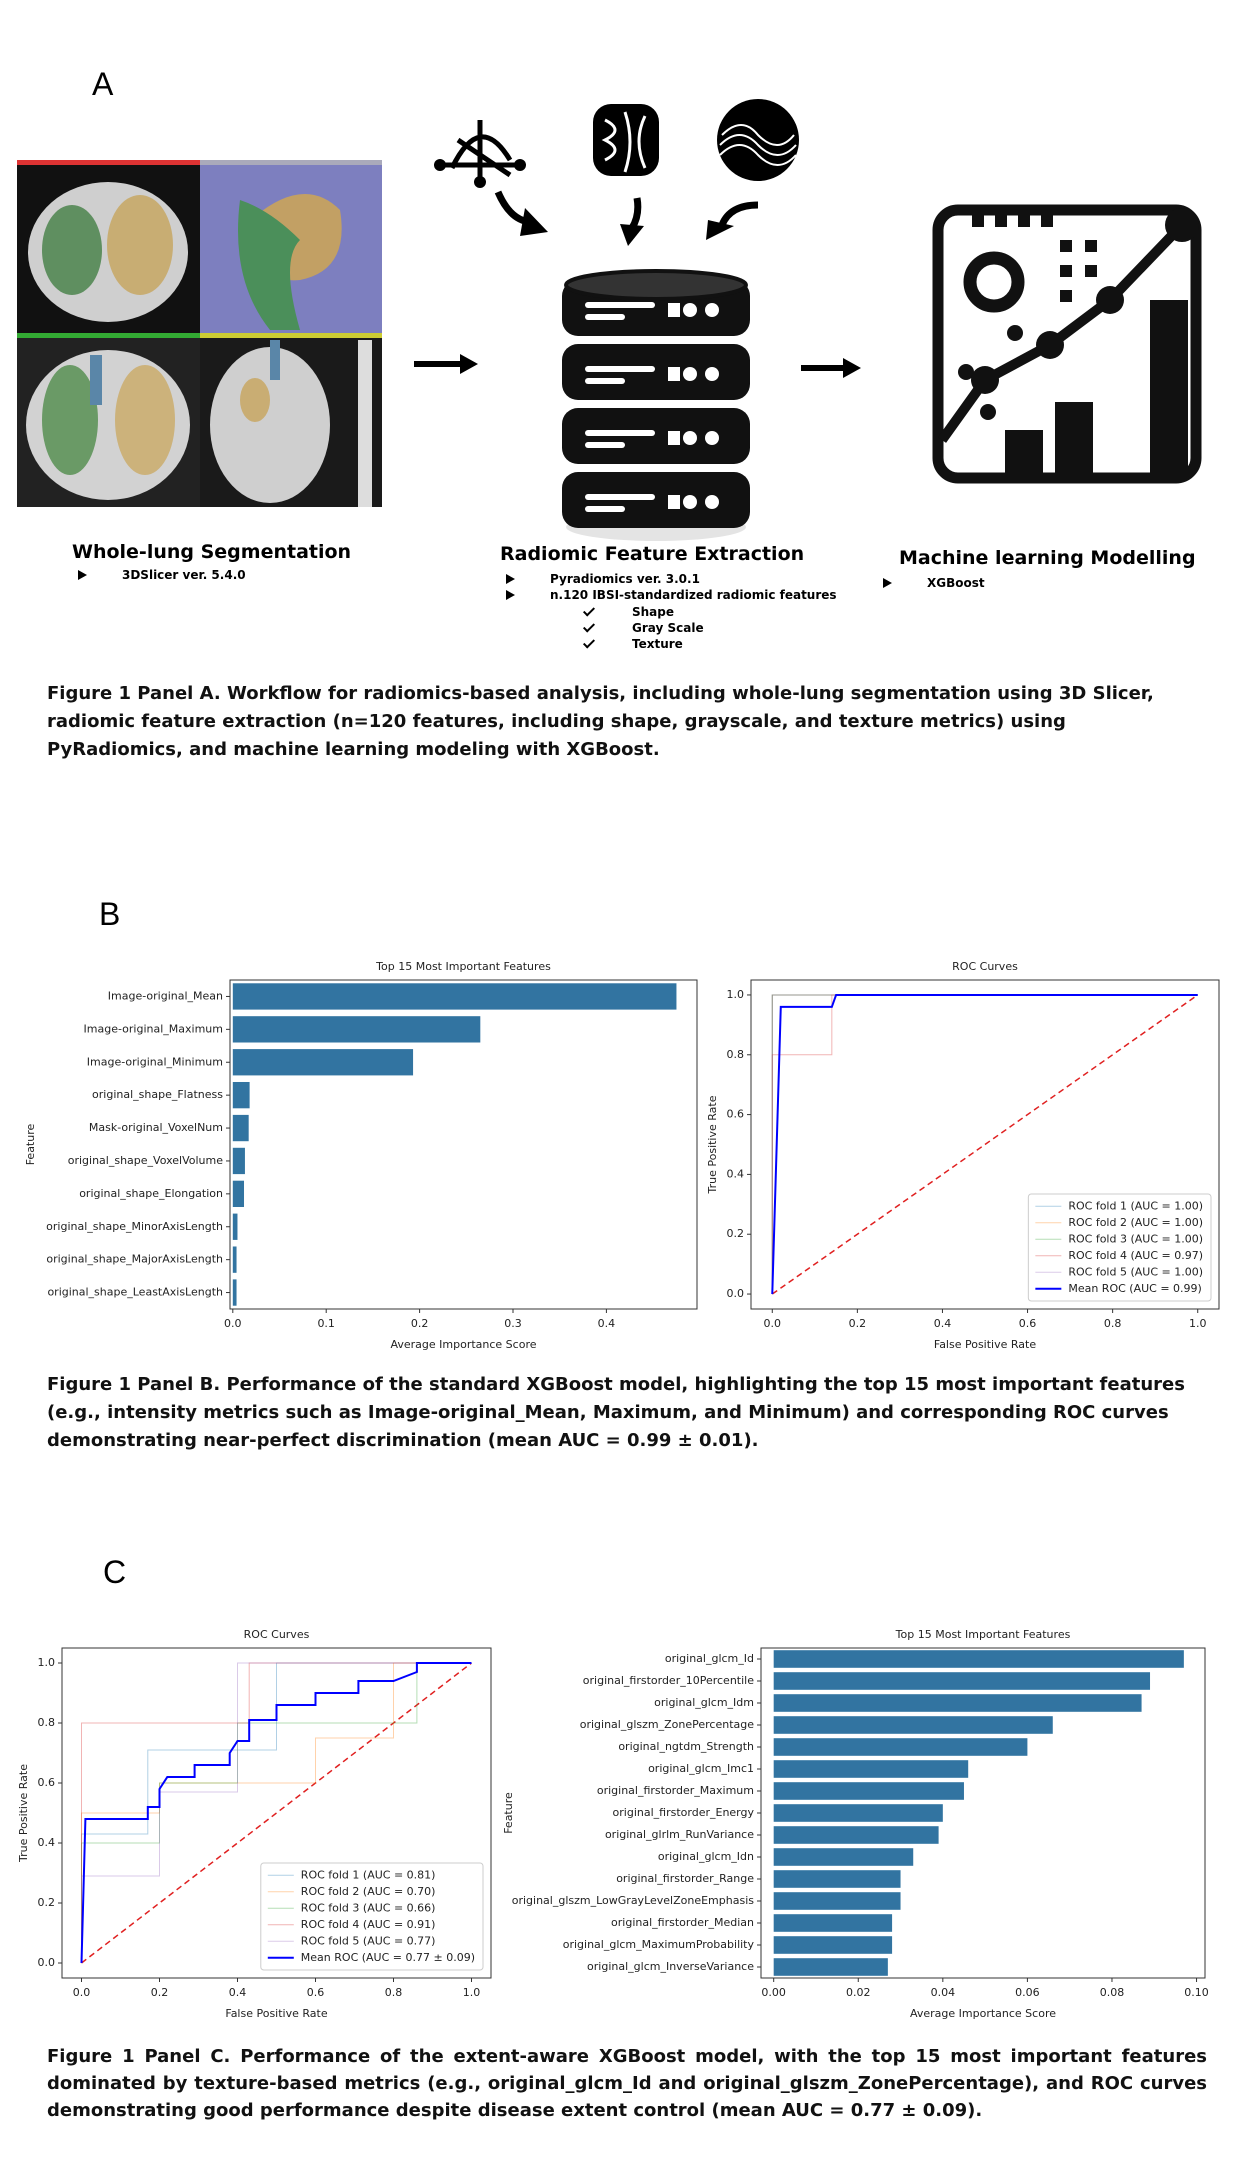 This screenshot has width=1234, height=2182. What do you see at coordinates (368, 1924) in the screenshot?
I see `legend-label: ROC fold 4 (AUC = 0.91)` at bounding box center [368, 1924].